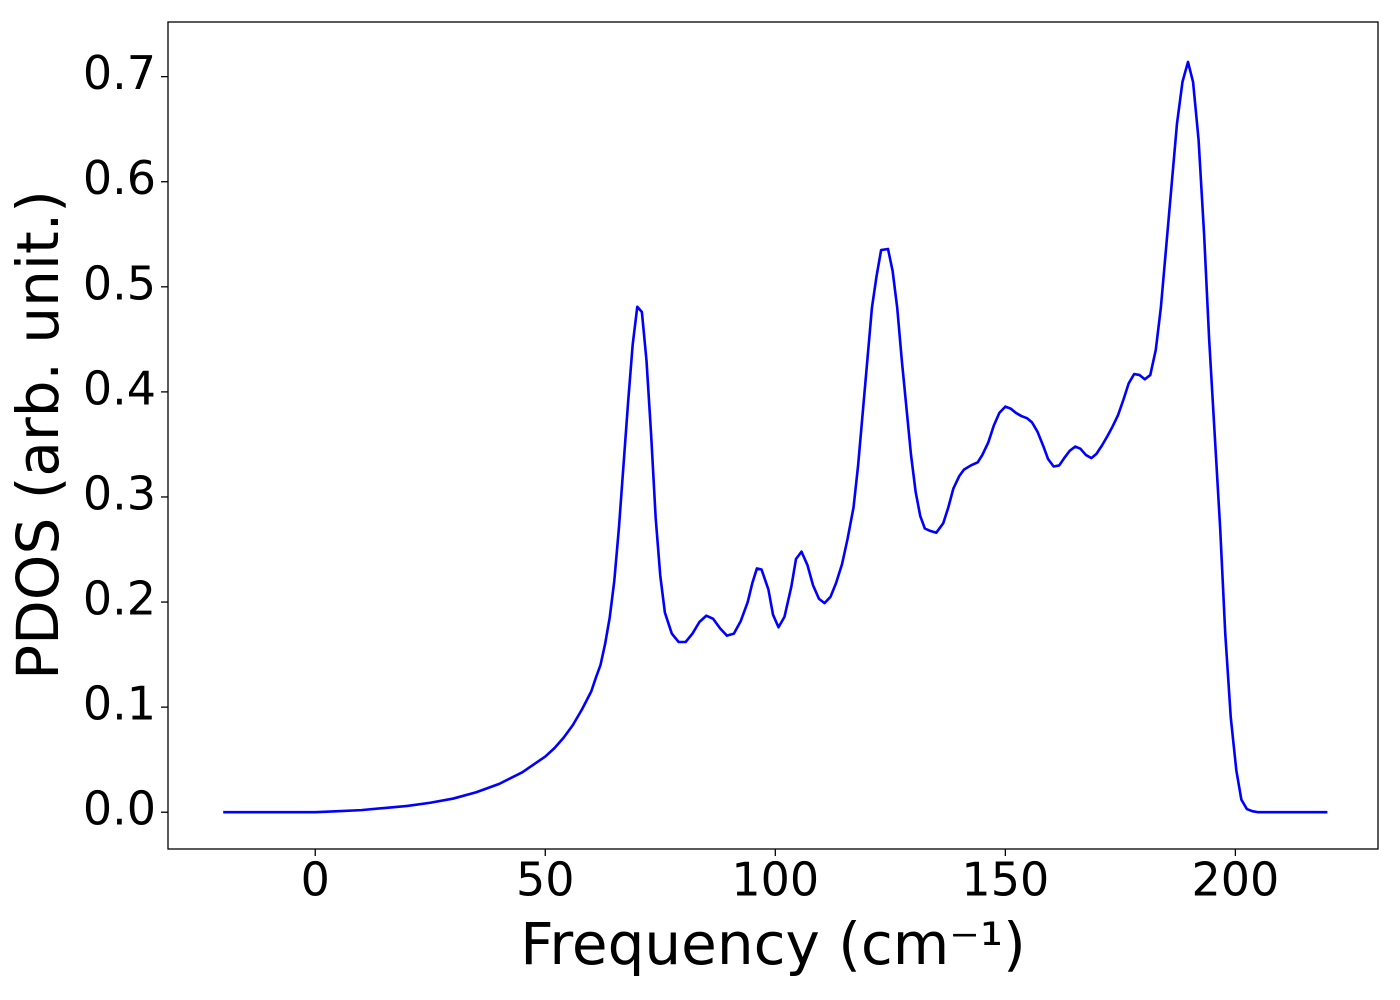 The image size is (1400, 1000). What do you see at coordinates (119, 388) in the screenshot?
I see `y-tick-label: 0.4` at bounding box center [119, 388].